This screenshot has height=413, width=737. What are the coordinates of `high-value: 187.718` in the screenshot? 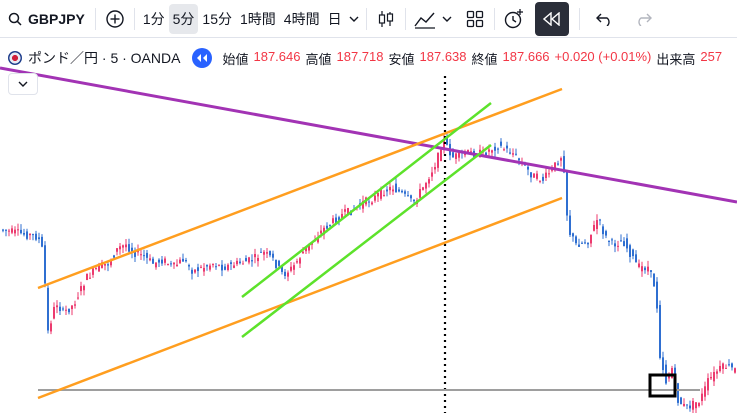 It's located at (360, 56).